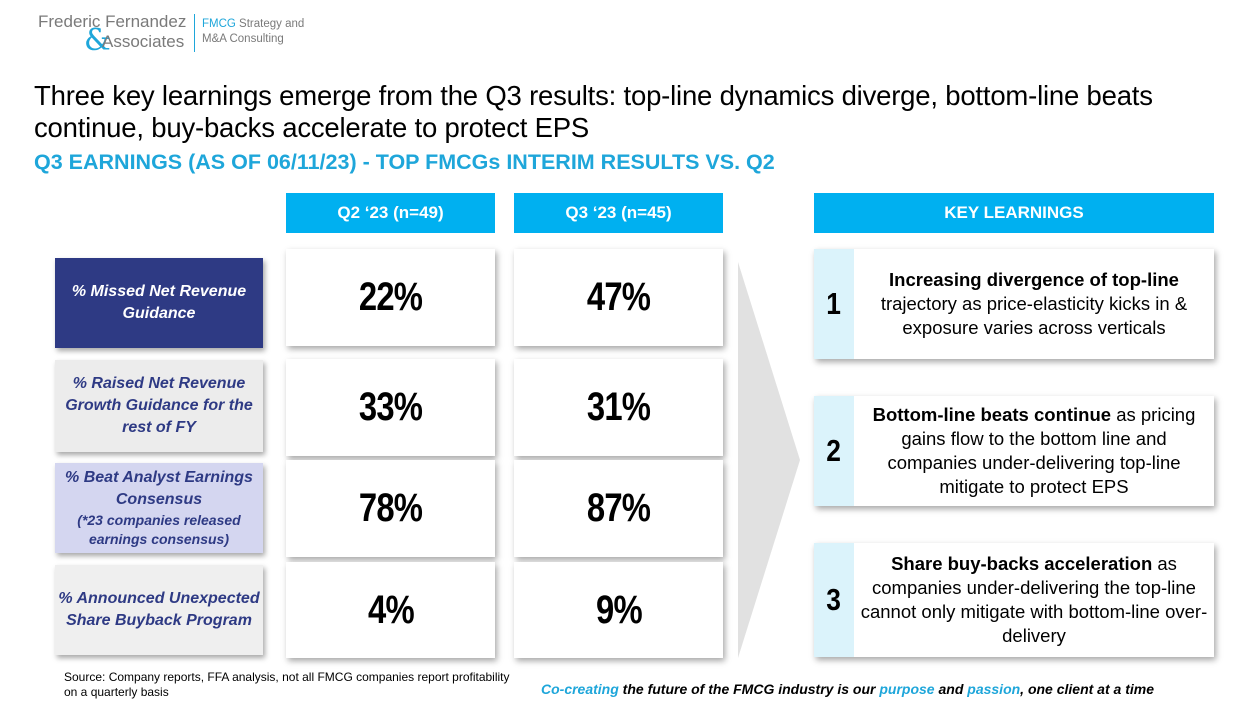 This screenshot has height=709, width=1240. What do you see at coordinates (159, 488) in the screenshot?
I see `row-label-text: % Beat Analyst Earnings Consensus` at bounding box center [159, 488].